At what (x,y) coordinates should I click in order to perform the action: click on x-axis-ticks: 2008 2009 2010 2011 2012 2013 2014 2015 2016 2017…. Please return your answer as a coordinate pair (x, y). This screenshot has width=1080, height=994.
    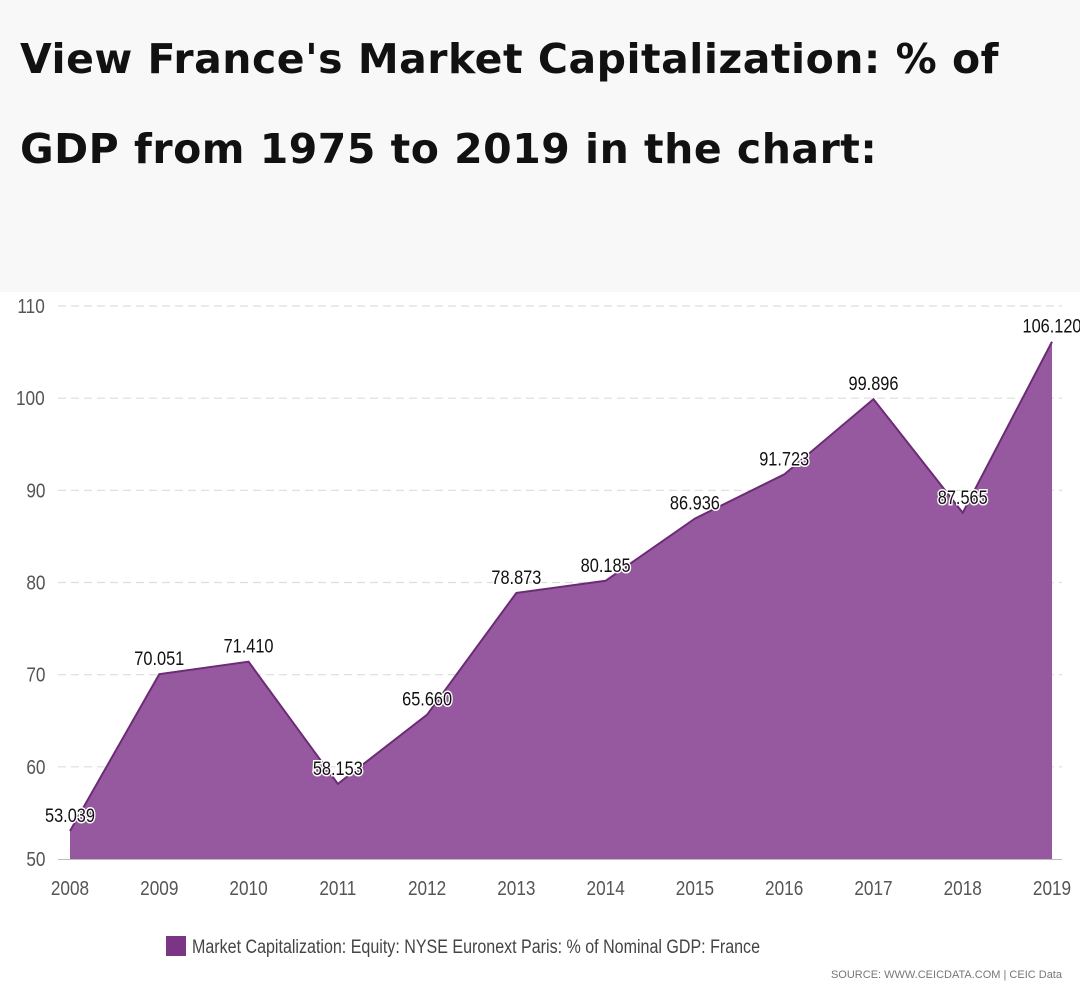
    Looking at the image, I should click on (561, 888).